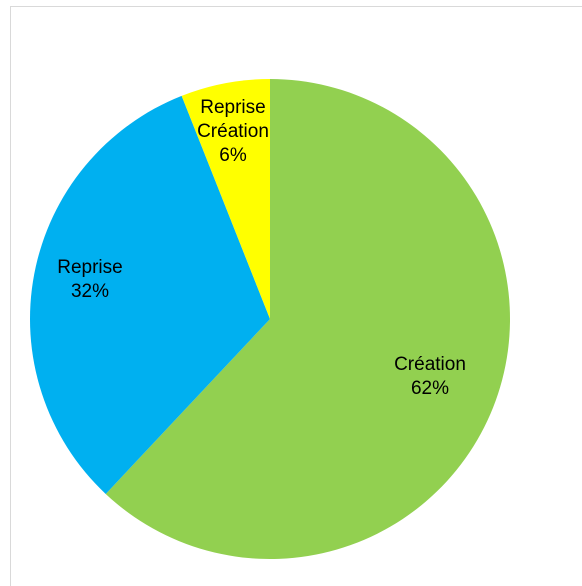  I want to click on data-label-reprise-creation: Reprise Création 6%, so click(233, 131).